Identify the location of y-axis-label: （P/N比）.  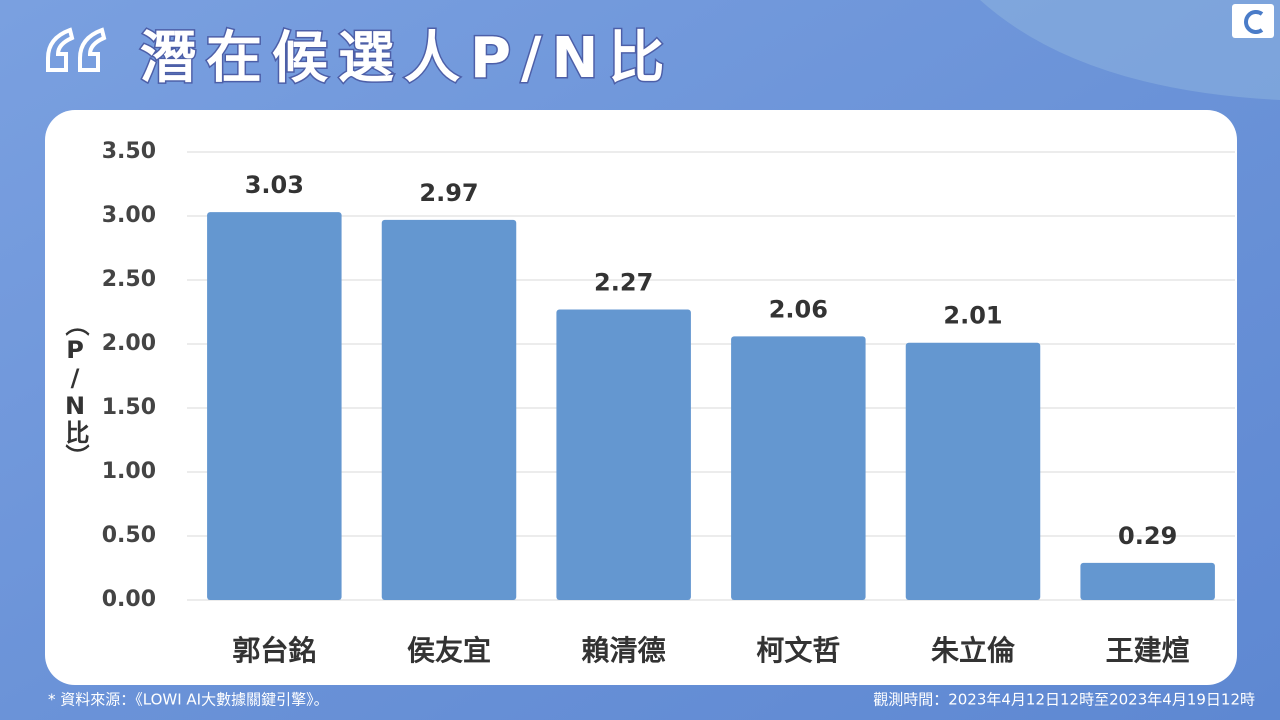
(75, 390).